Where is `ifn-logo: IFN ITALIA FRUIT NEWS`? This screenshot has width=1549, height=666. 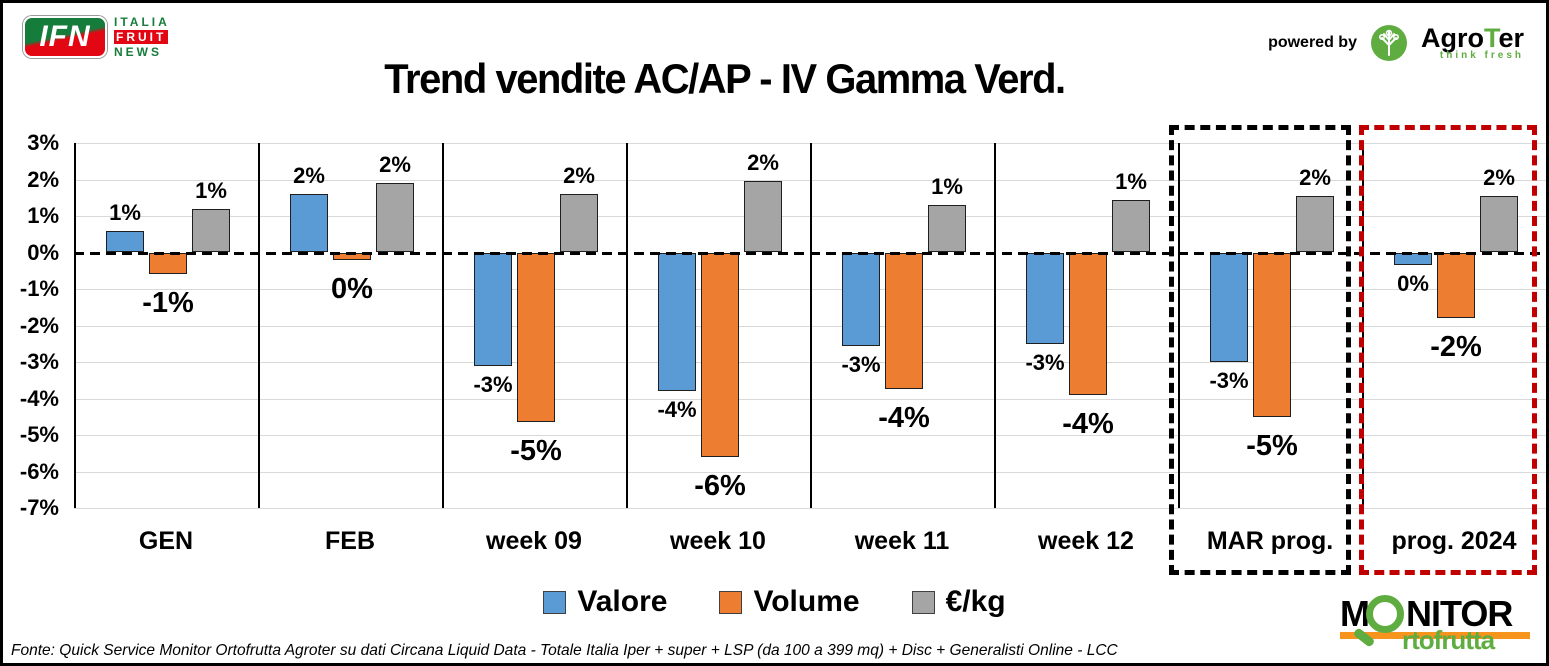
ifn-logo: IFN ITALIA FRUIT NEWS is located at coordinates (96, 37).